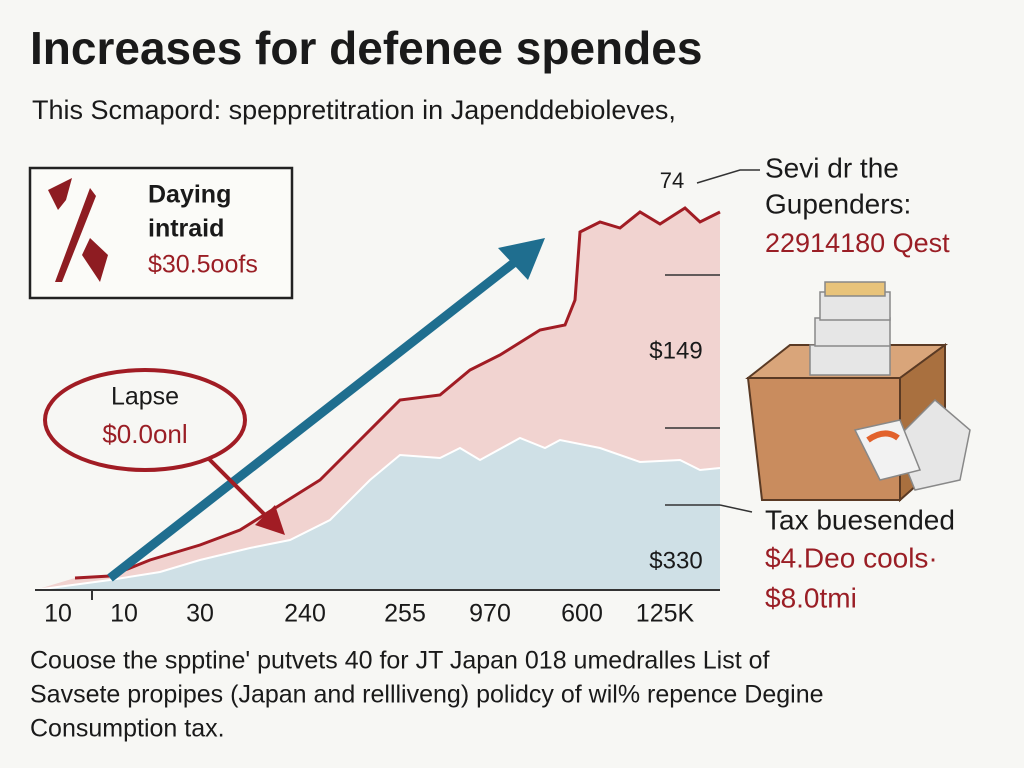  I want to click on oval, so click(145, 420).